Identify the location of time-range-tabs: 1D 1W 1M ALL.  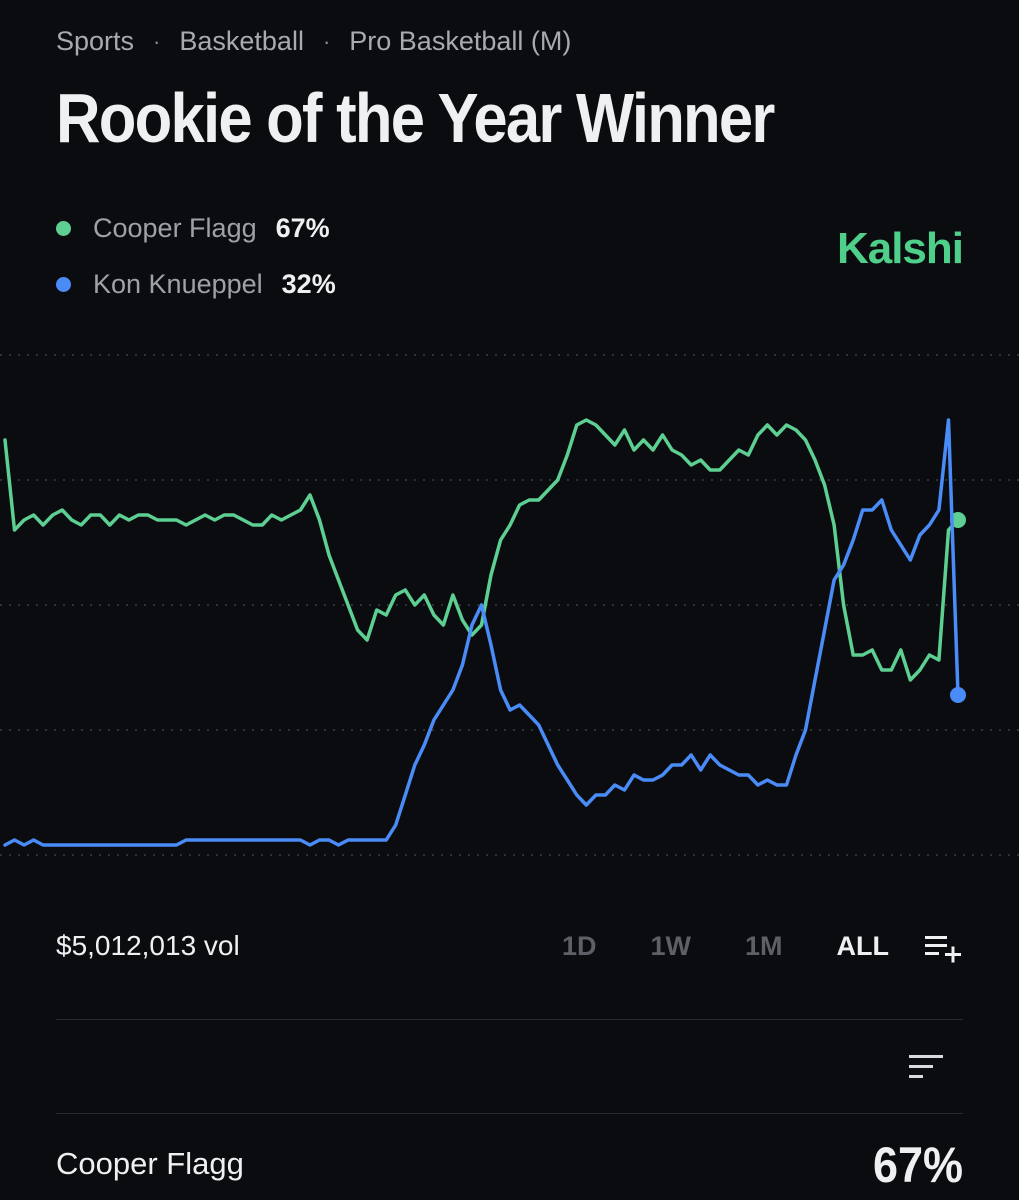
(698, 946).